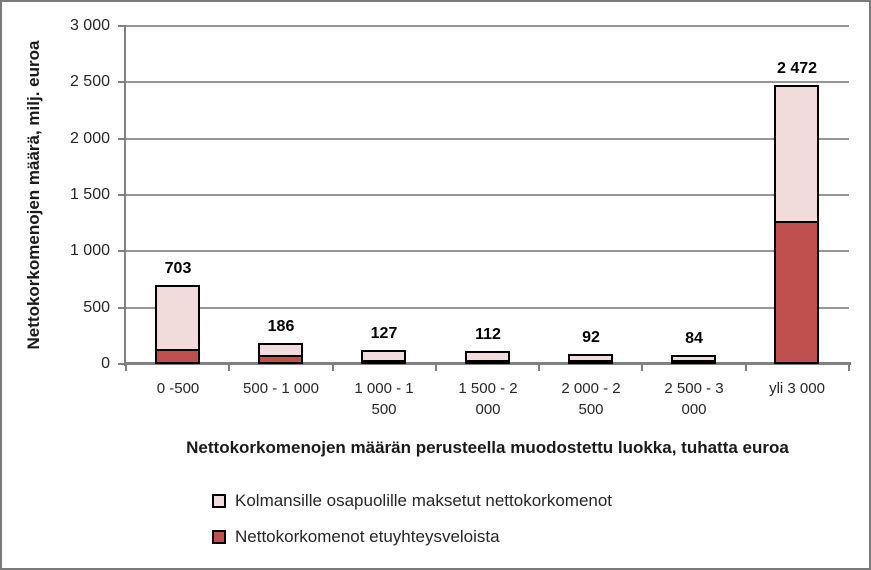 The image size is (871, 570). What do you see at coordinates (281, 388) in the screenshot?
I see `x-category-label: 500 - 1 000` at bounding box center [281, 388].